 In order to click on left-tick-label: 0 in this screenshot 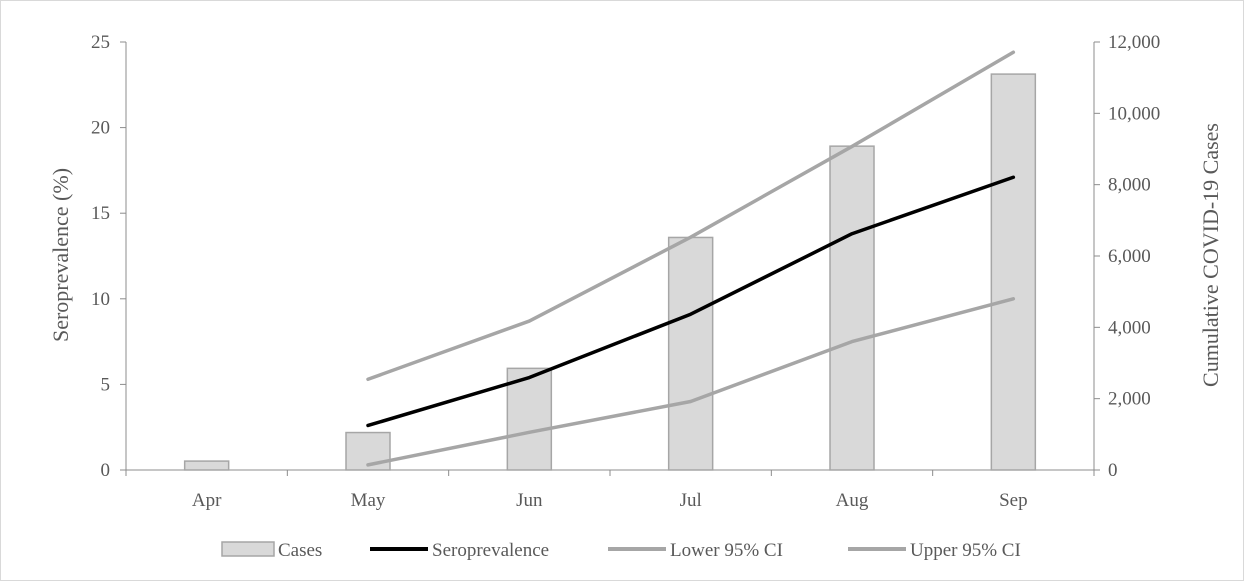, I will do `click(106, 470)`.